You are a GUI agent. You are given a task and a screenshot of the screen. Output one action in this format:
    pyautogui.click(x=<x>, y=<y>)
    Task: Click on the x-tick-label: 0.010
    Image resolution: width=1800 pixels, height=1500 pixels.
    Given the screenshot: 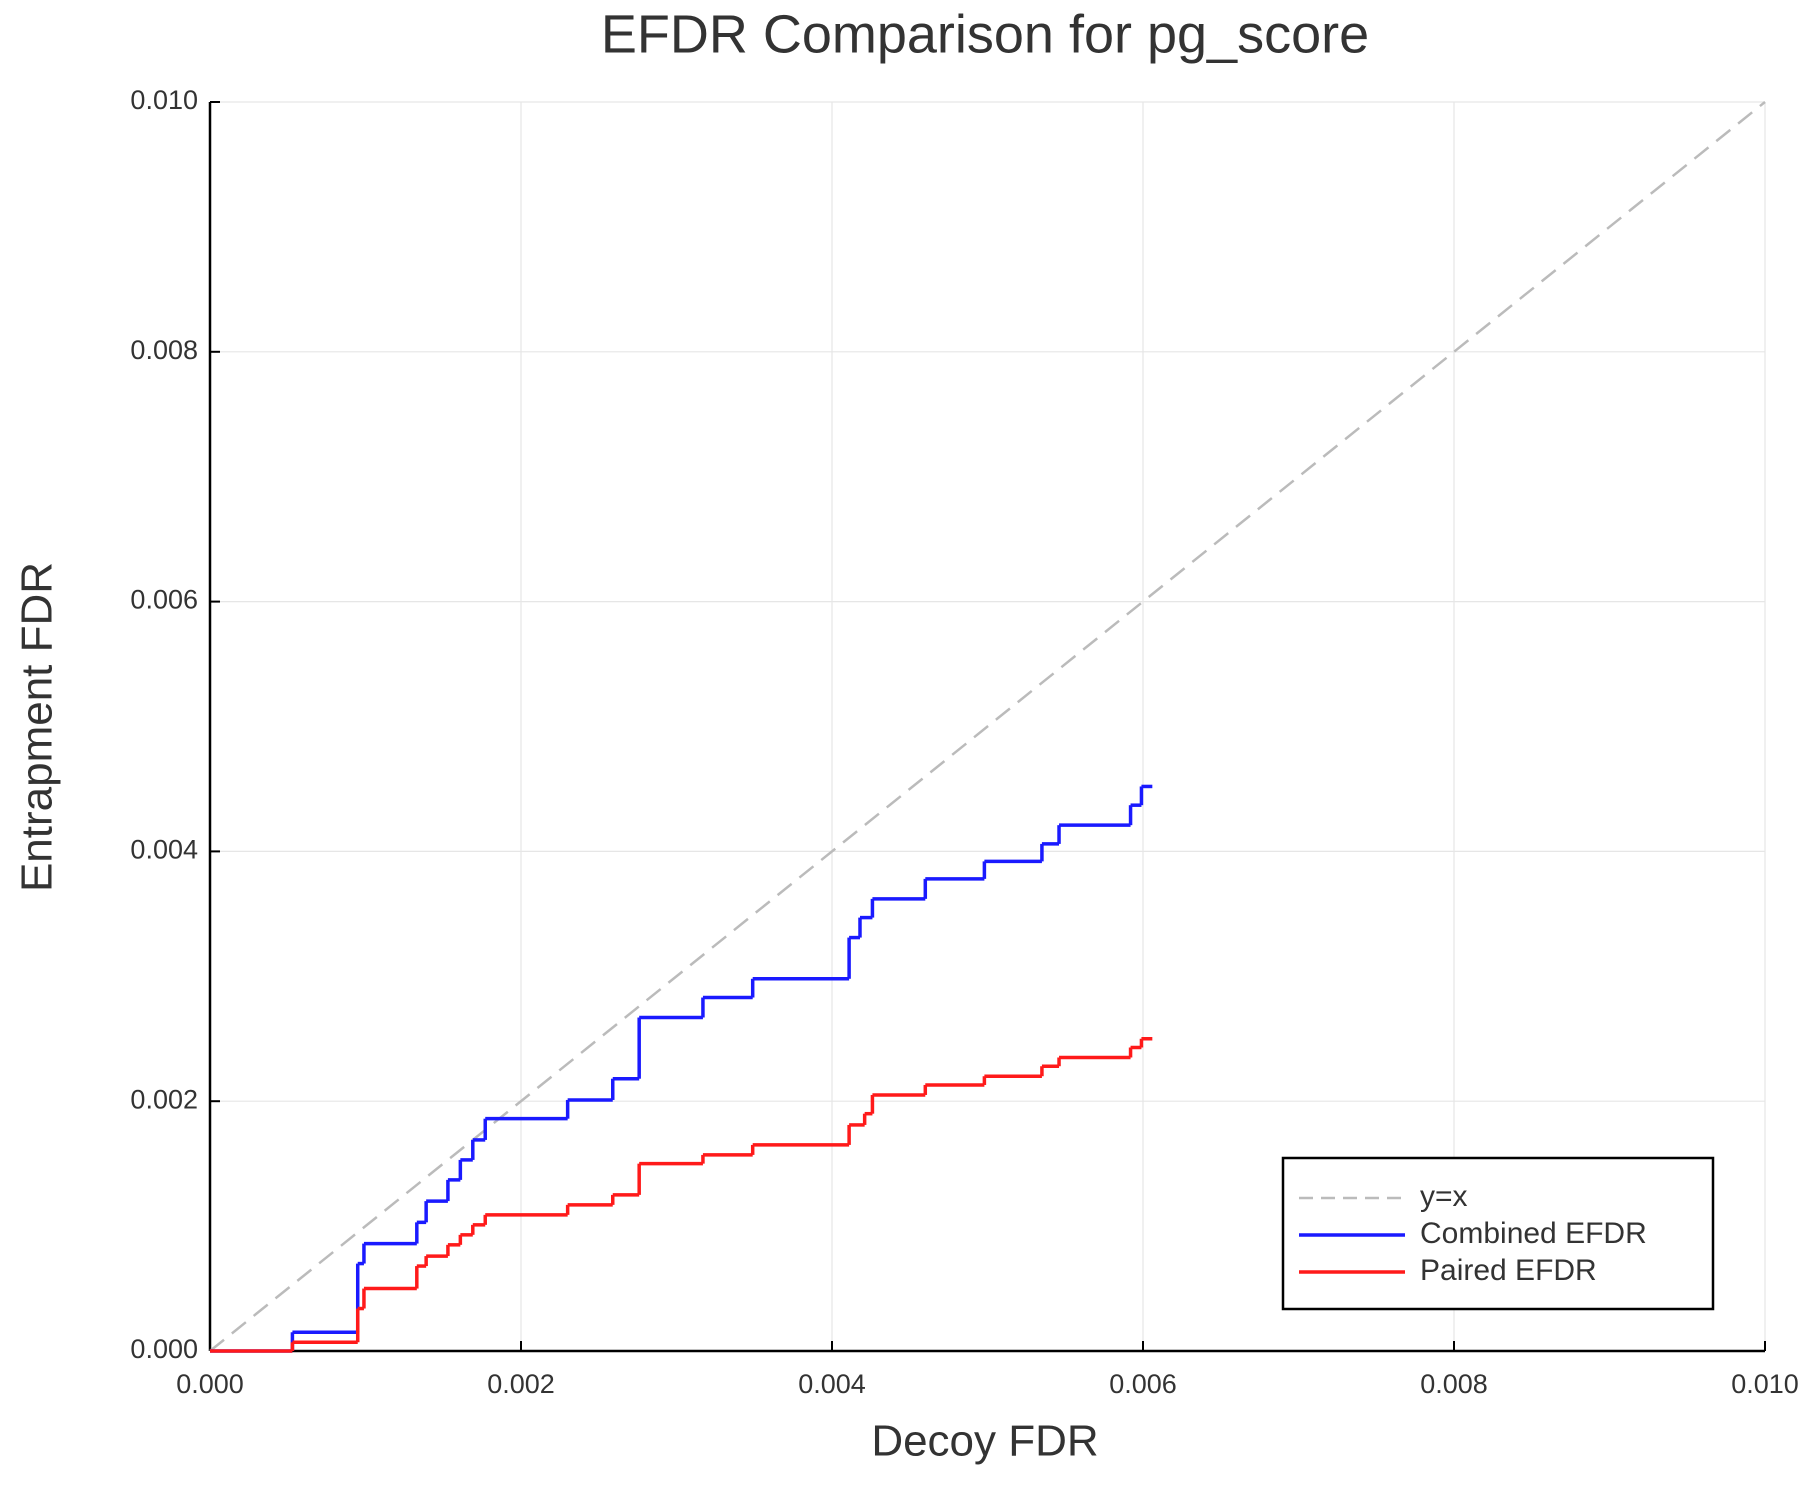 What is the action you would take?
    pyautogui.click(x=1765, y=1384)
    